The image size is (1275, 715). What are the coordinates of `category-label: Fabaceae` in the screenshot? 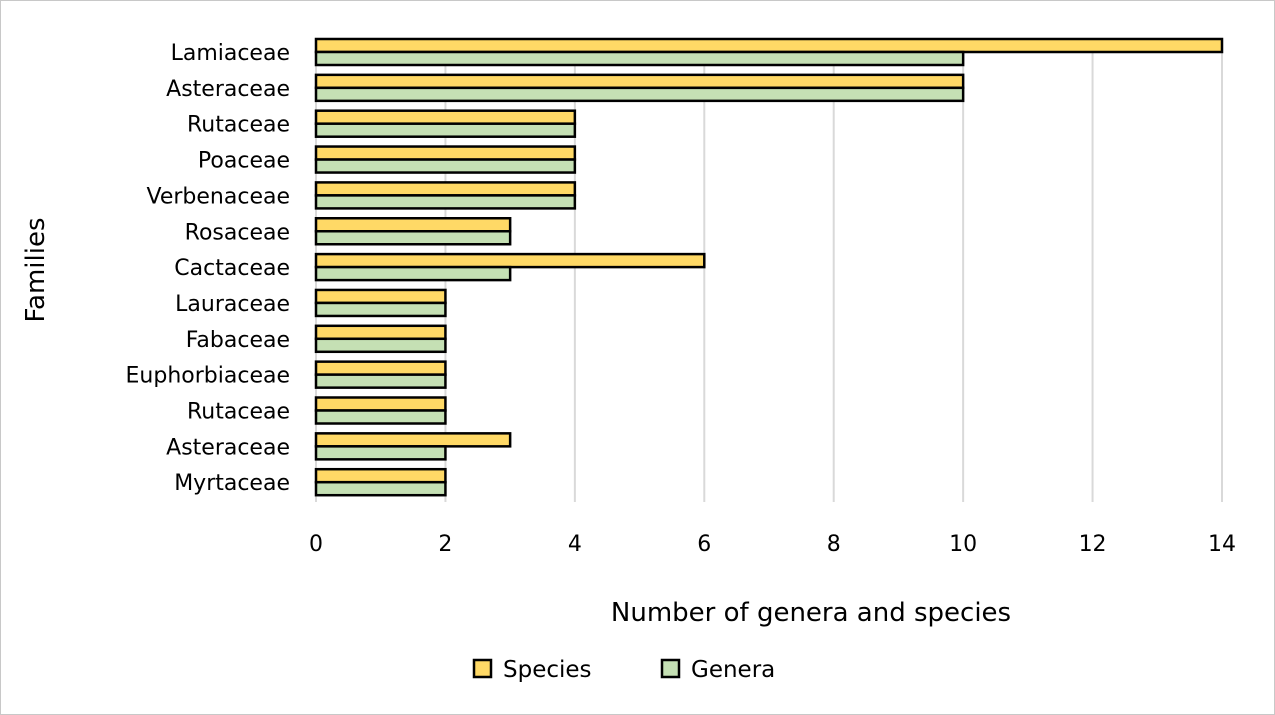 It's located at (238, 340).